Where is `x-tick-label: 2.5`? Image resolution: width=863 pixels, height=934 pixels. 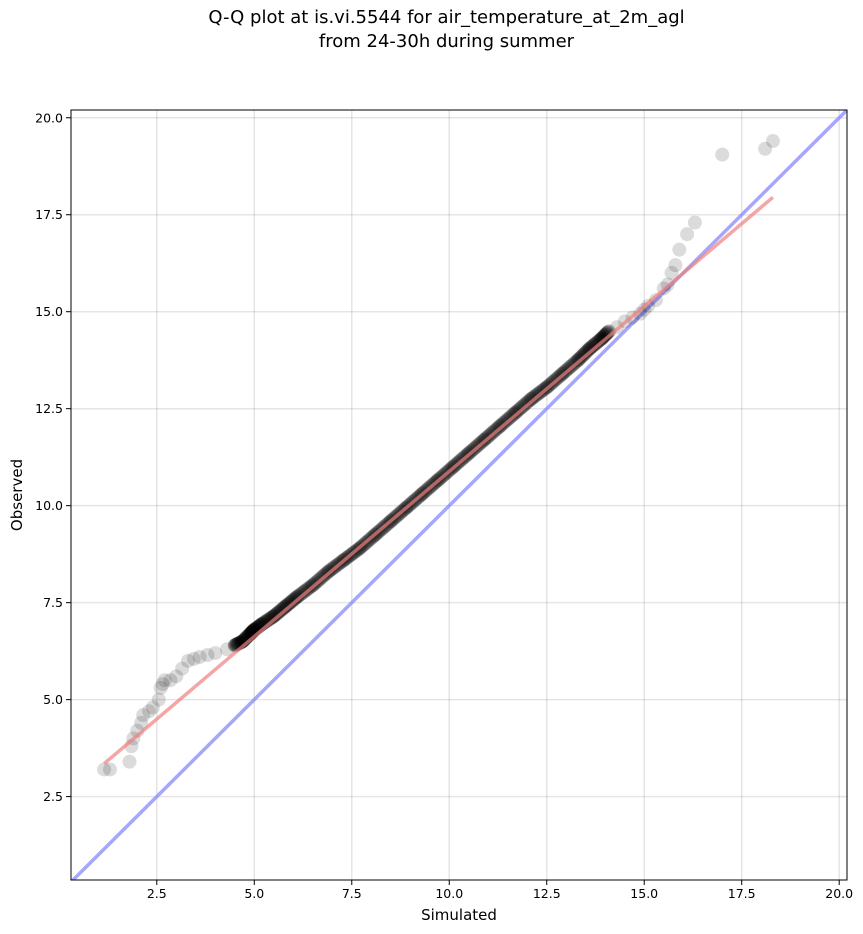
x-tick-label: 2.5 is located at coordinates (157, 893).